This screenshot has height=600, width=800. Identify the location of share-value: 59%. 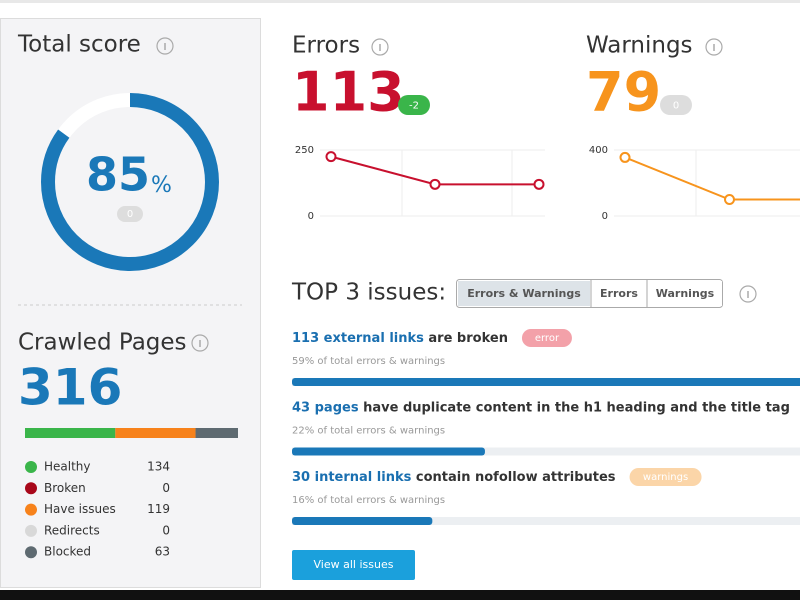
(303, 361).